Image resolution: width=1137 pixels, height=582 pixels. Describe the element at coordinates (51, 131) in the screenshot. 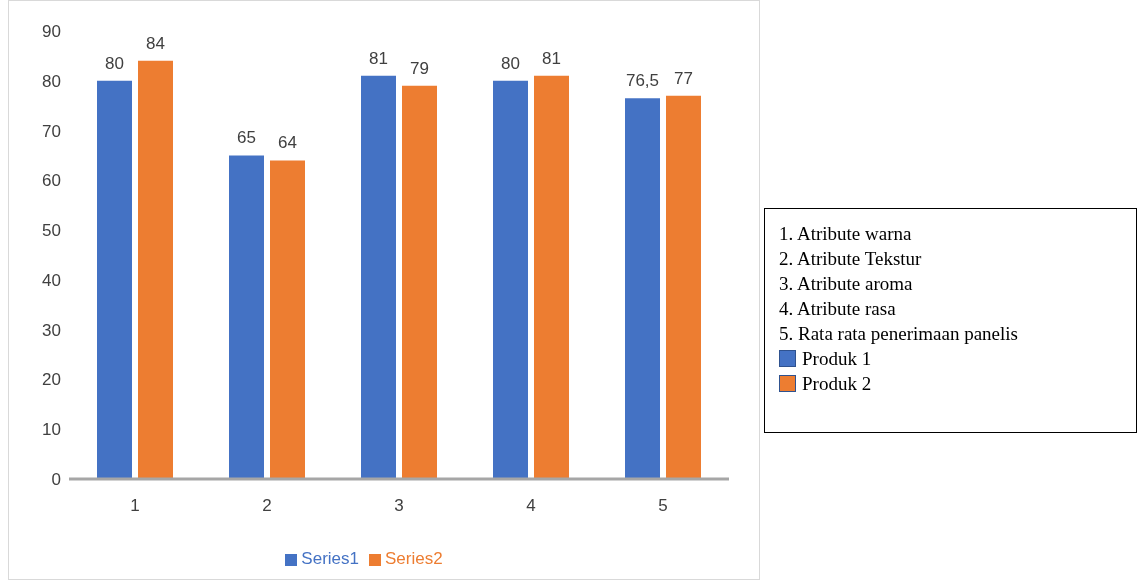

I see `y-tick-label: 70` at that location.